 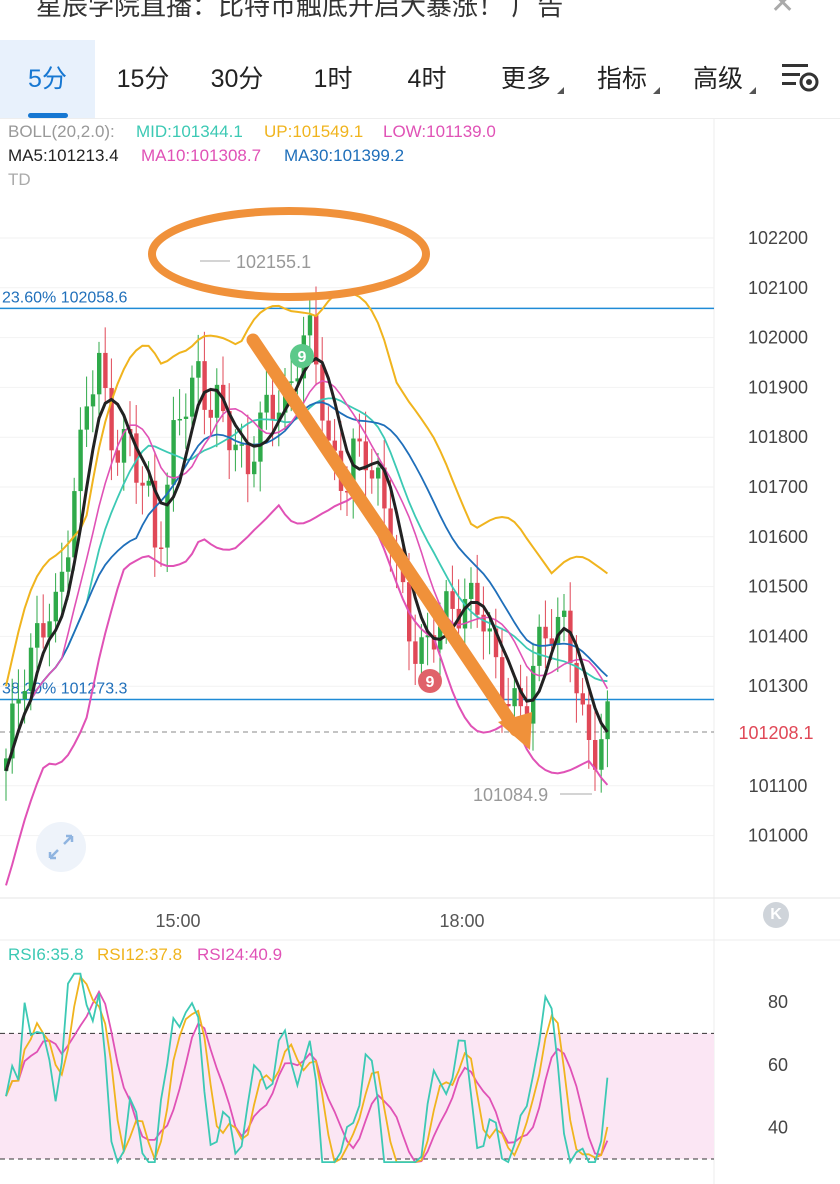 I want to click on td-marker-label: 9, so click(x=302, y=357).